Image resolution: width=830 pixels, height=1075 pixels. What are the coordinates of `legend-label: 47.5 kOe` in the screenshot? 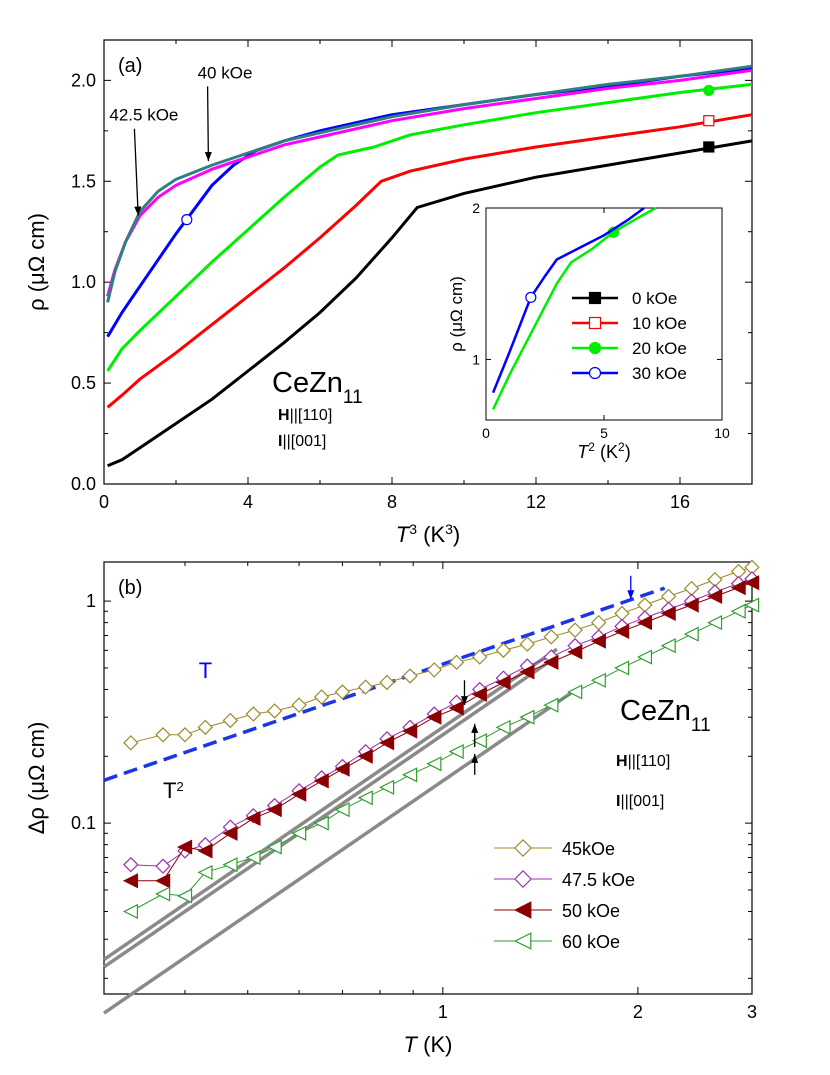 It's located at (598, 880).